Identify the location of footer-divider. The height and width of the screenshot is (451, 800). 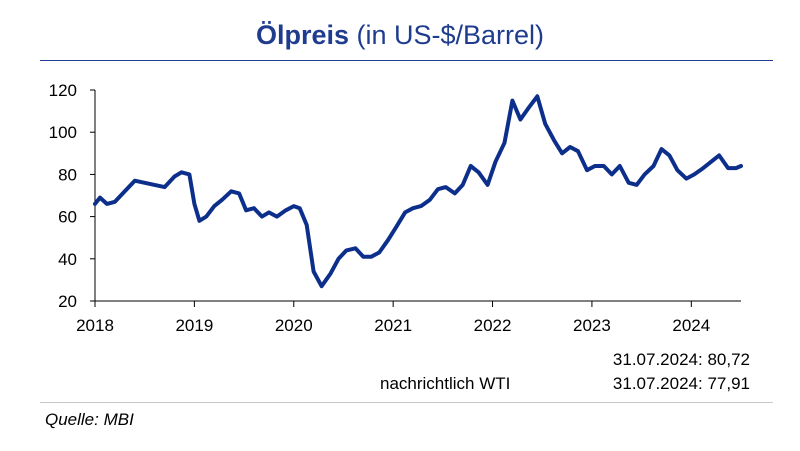
(406, 402).